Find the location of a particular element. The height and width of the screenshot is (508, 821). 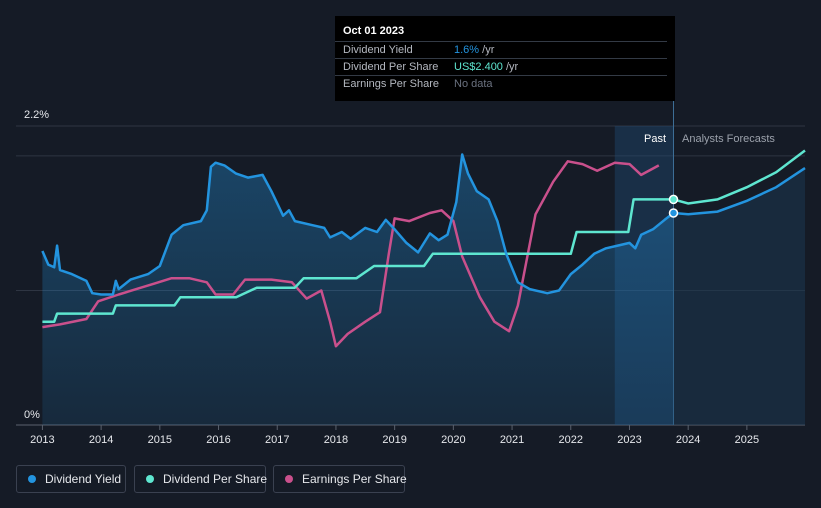

x-tick-label: 2018 is located at coordinates (336, 440).